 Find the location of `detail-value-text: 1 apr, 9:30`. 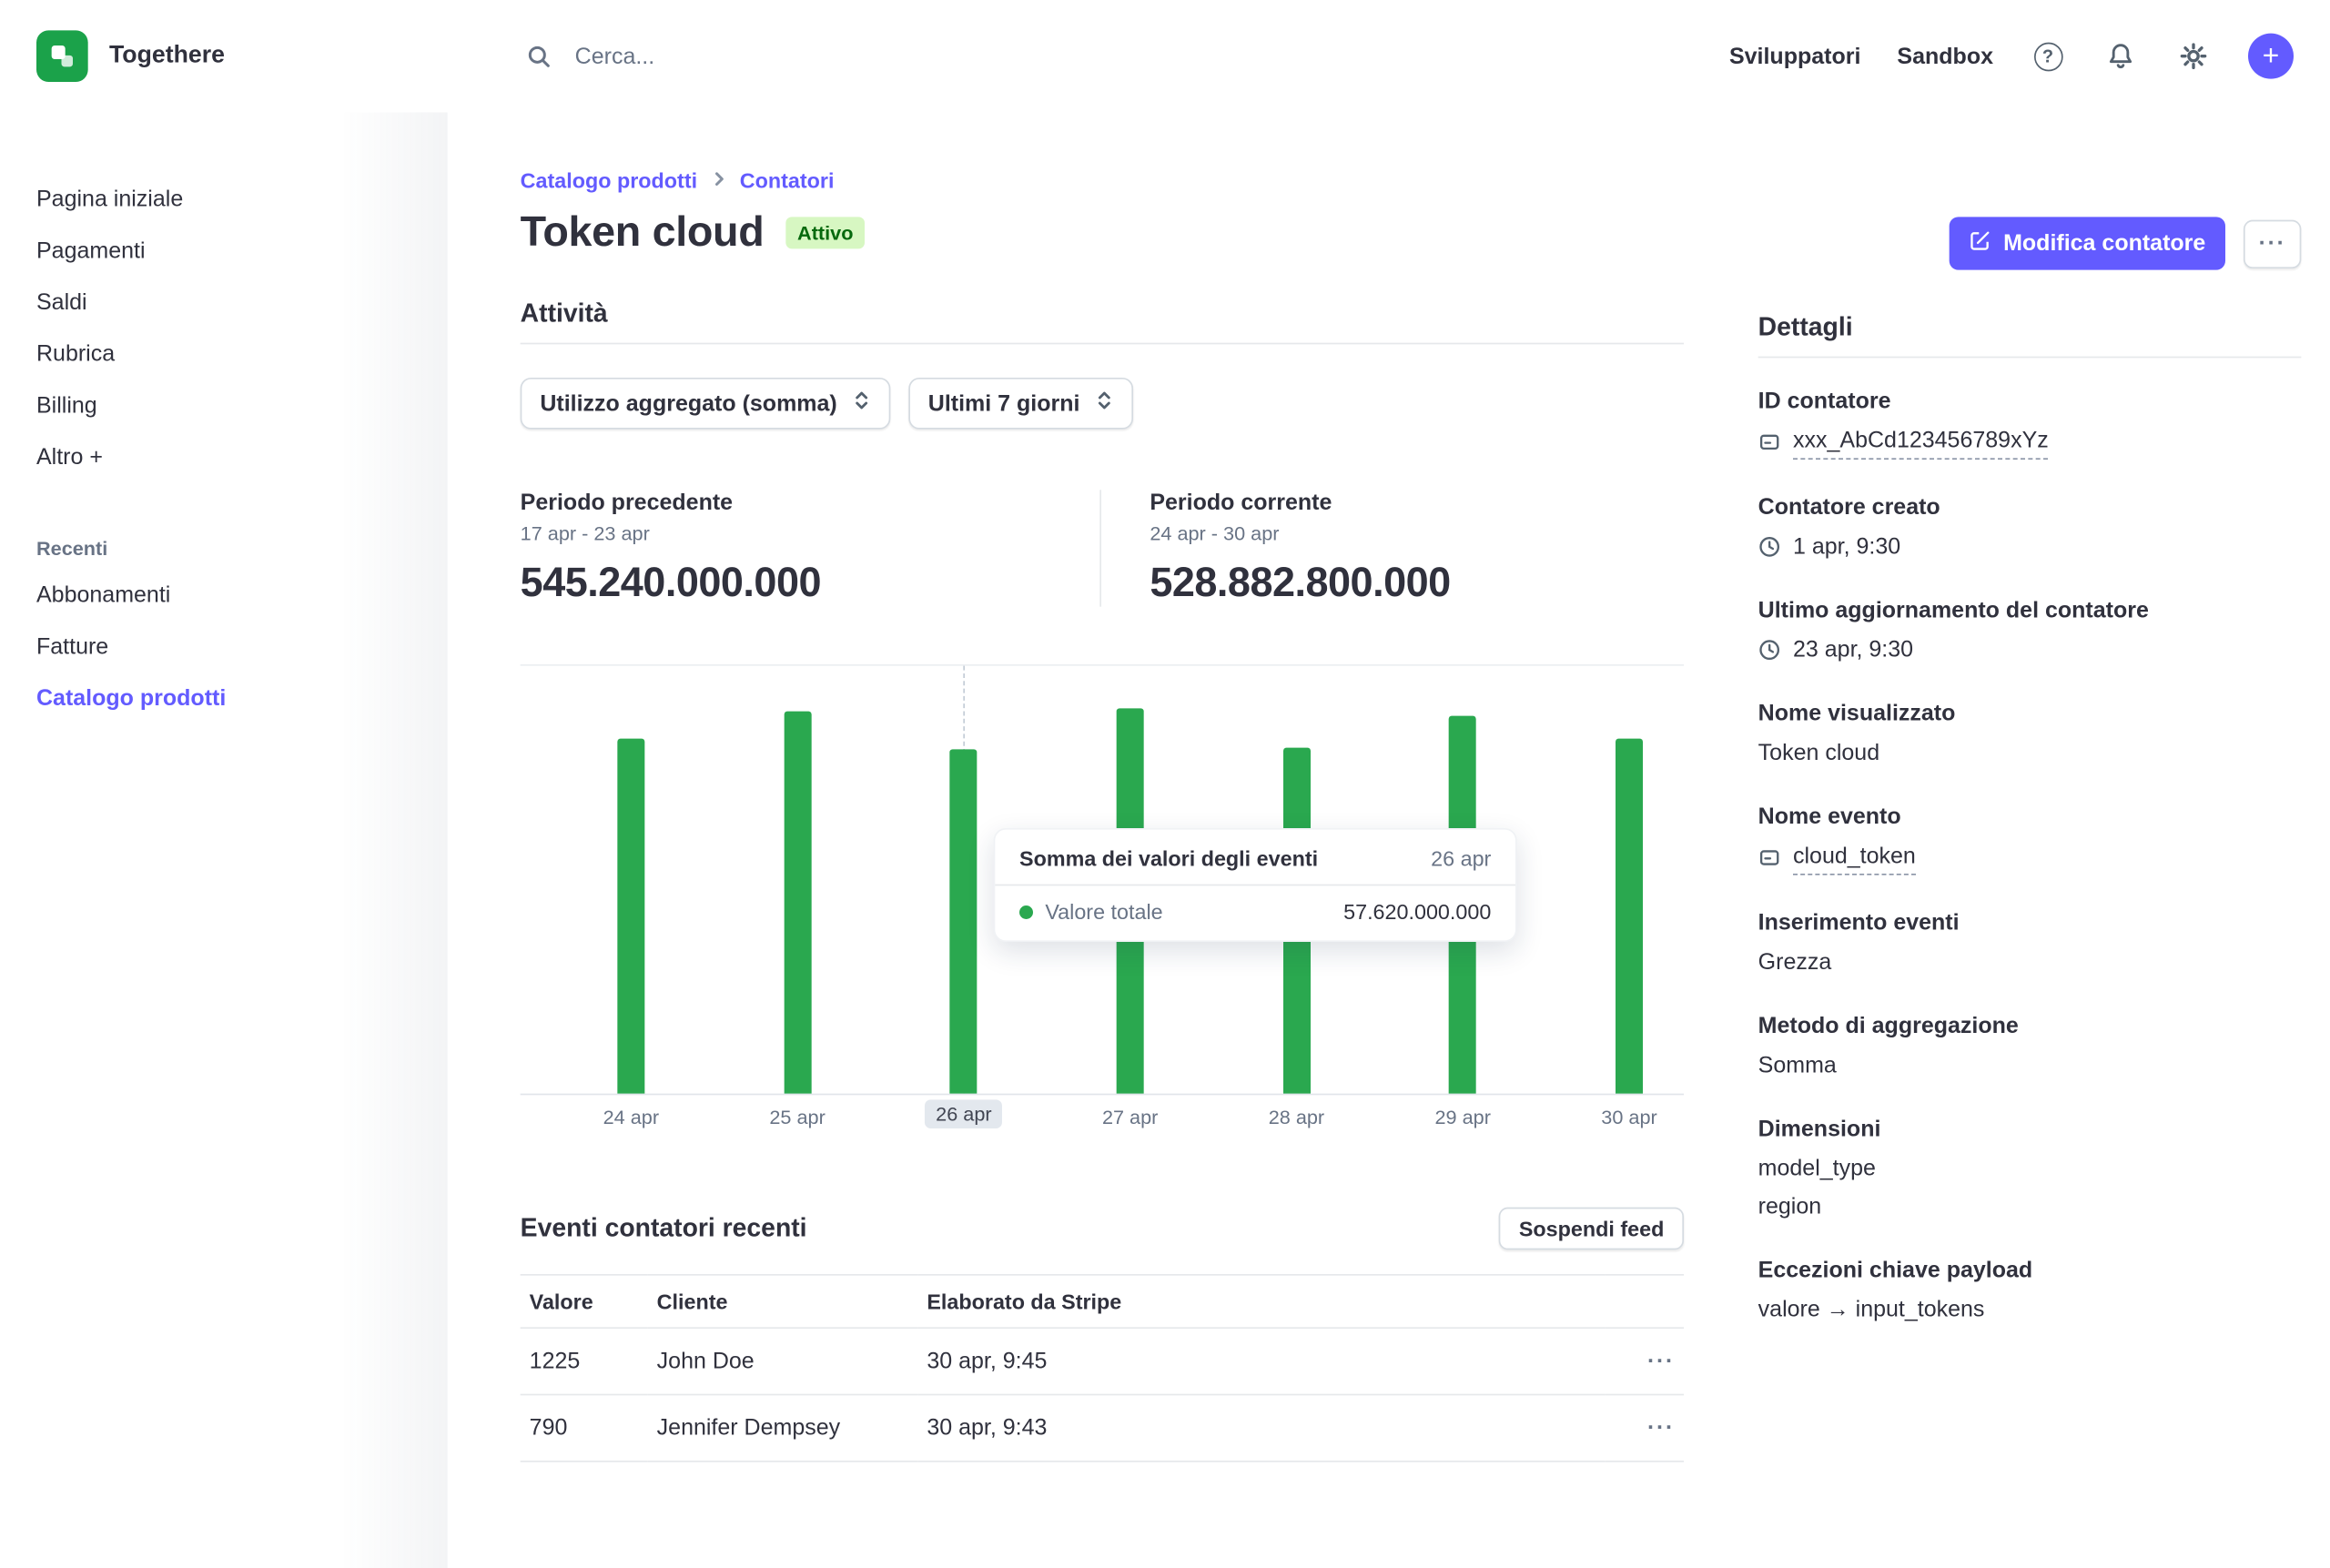

detail-value-text: 1 apr, 9:30 is located at coordinates (1847, 547).